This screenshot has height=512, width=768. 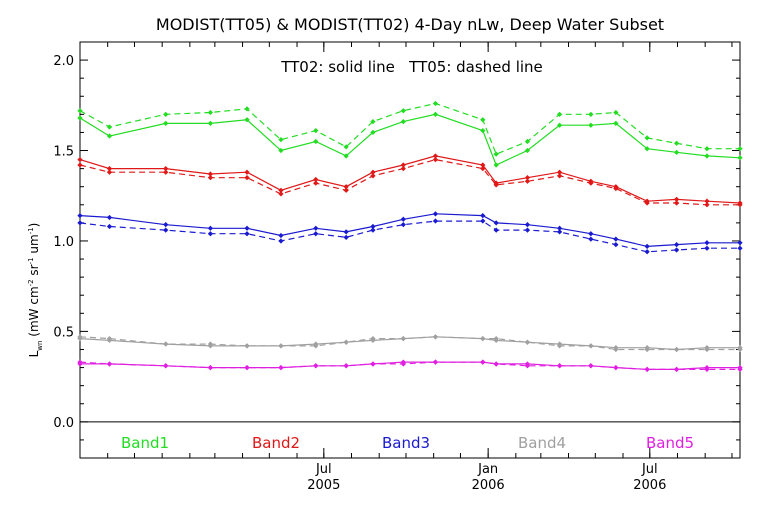 I want to click on legend-entry-band2: Band2, so click(x=276, y=443).